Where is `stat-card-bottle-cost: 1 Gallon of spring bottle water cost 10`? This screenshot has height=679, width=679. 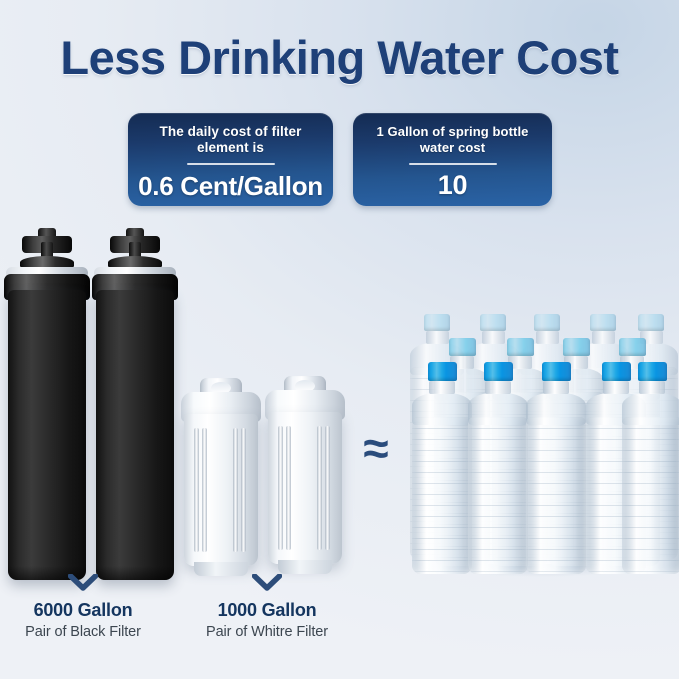
stat-card-bottle-cost: 1 Gallon of spring bottle water cost 10 is located at coordinates (452, 159).